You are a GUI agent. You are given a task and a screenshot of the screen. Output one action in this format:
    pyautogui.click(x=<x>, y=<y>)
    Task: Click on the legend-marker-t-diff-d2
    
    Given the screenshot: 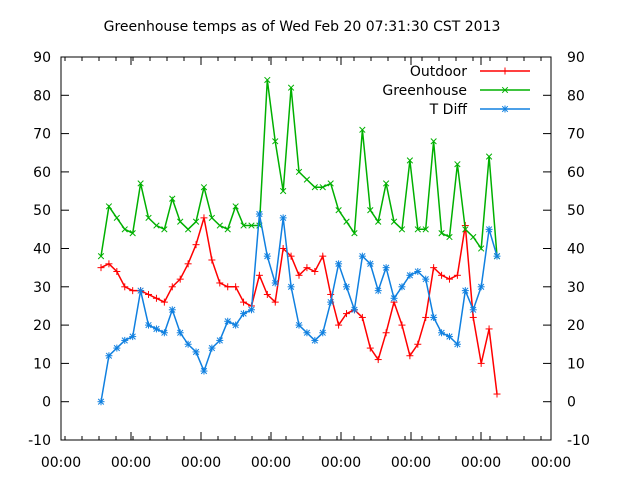 What is the action you would take?
    pyautogui.click(x=505, y=109)
    